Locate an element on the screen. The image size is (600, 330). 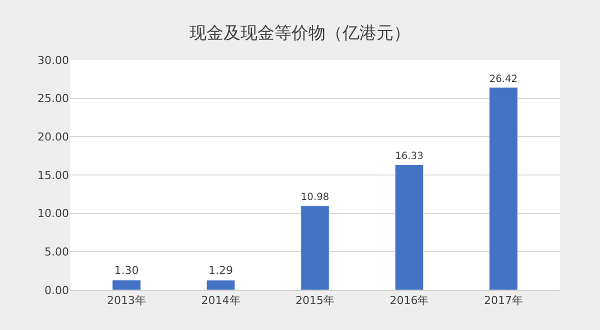
y-tick-label: 15.00 is located at coordinates (53, 175).